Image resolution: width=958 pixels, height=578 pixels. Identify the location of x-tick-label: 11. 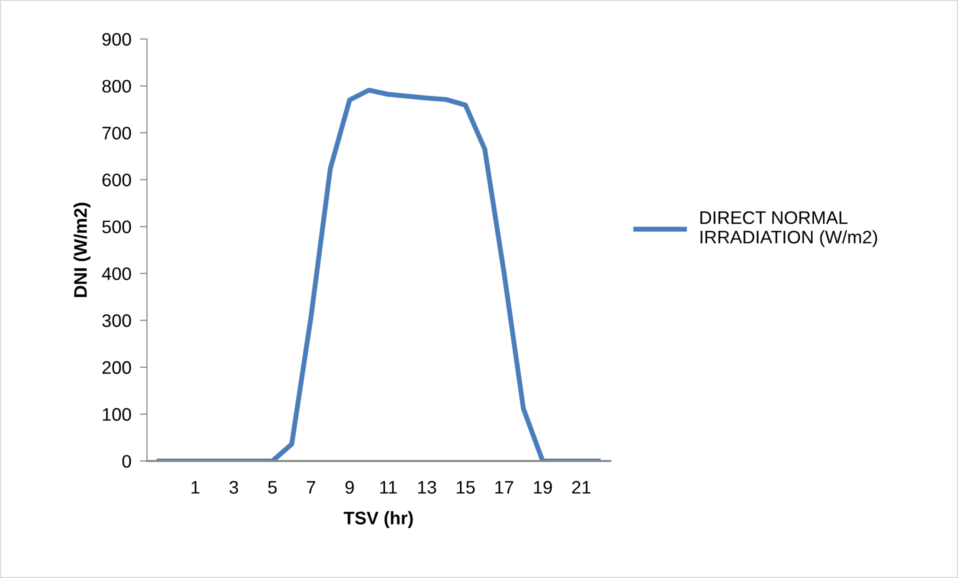
(388, 487).